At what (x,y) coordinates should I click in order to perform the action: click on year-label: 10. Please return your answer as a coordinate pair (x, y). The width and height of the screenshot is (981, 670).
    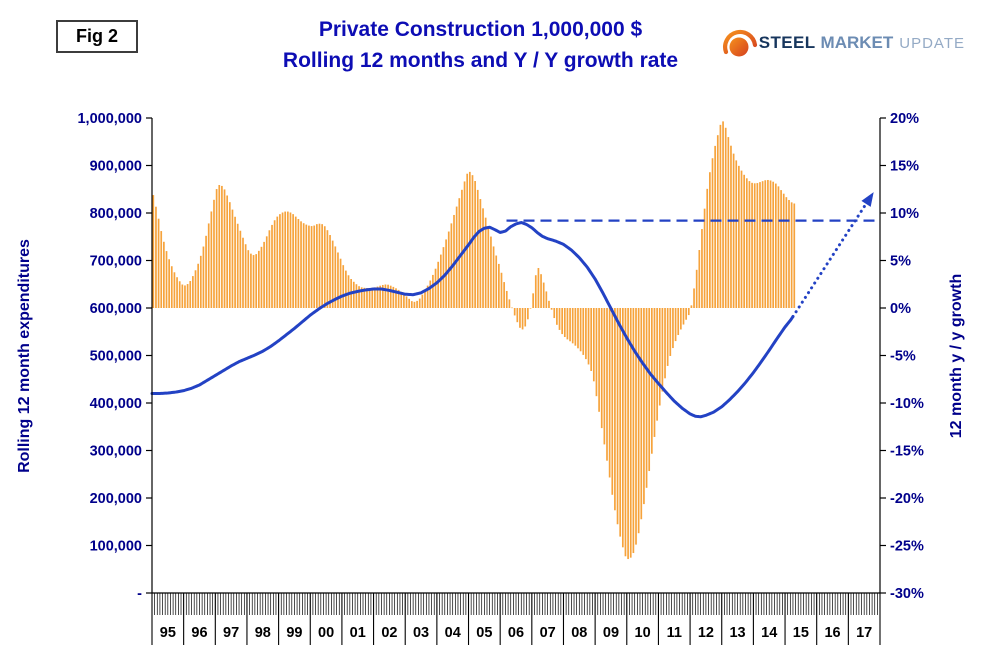
    Looking at the image, I should click on (643, 633).